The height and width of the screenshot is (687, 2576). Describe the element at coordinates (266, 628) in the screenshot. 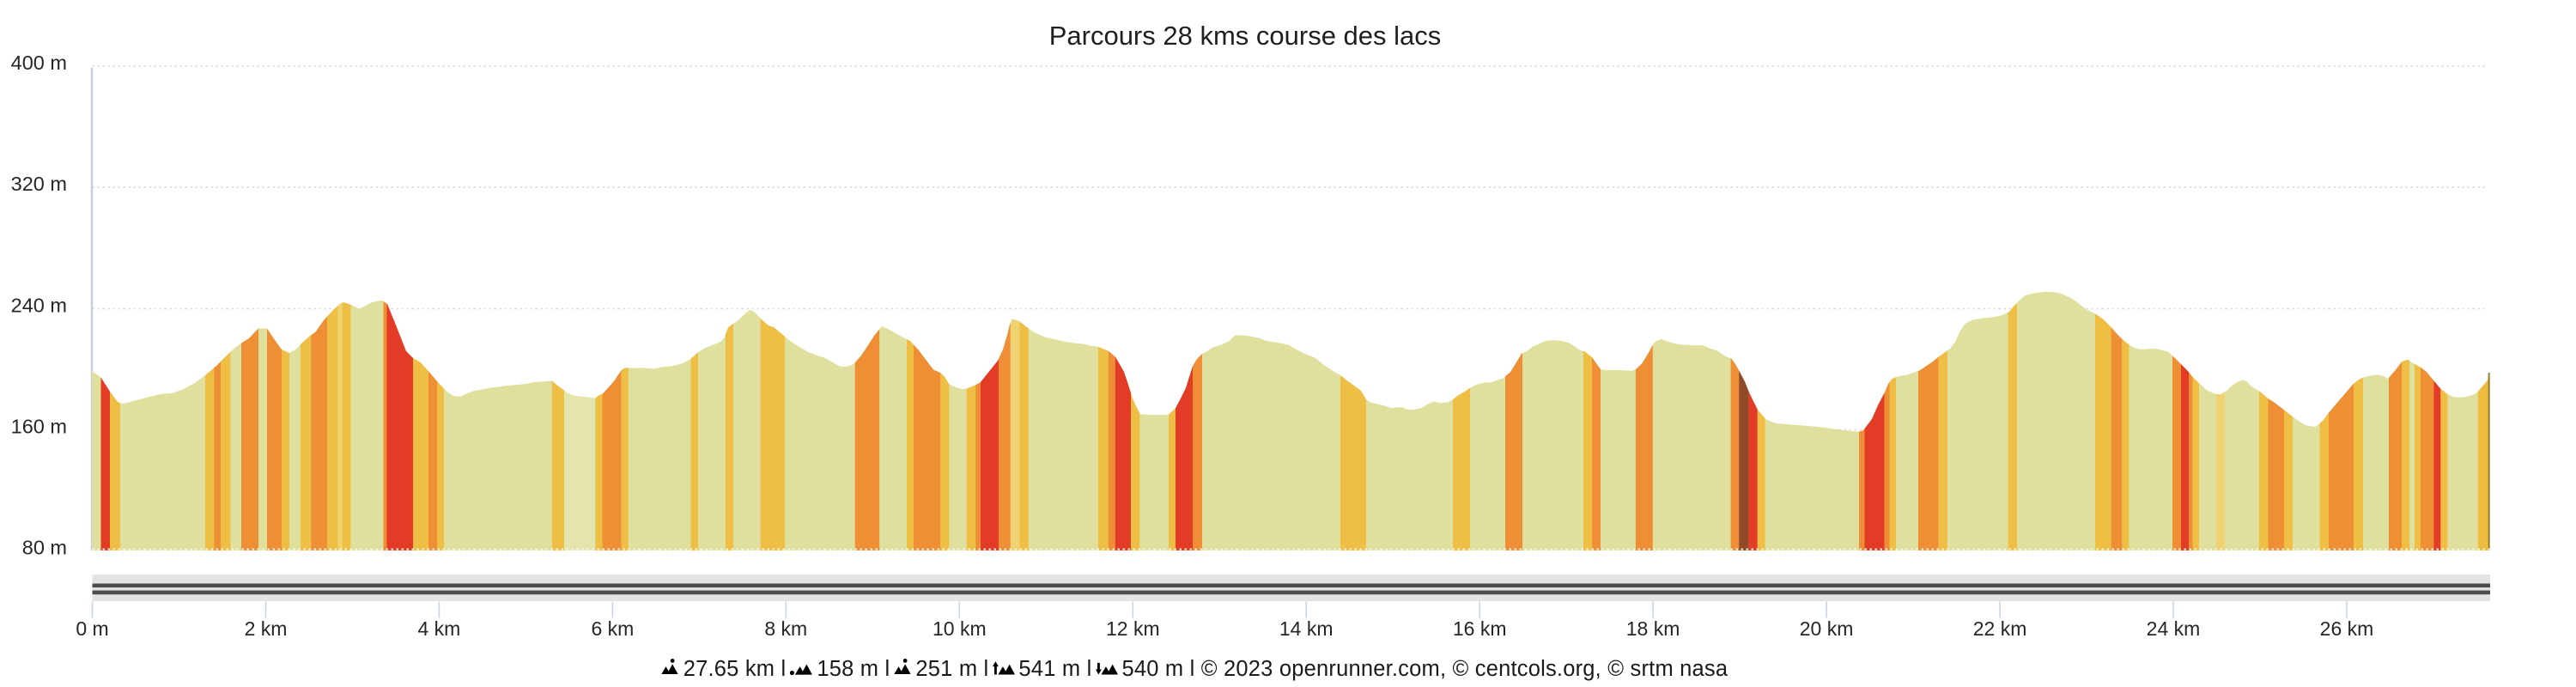

I see `svg-text: 2 km` at that location.